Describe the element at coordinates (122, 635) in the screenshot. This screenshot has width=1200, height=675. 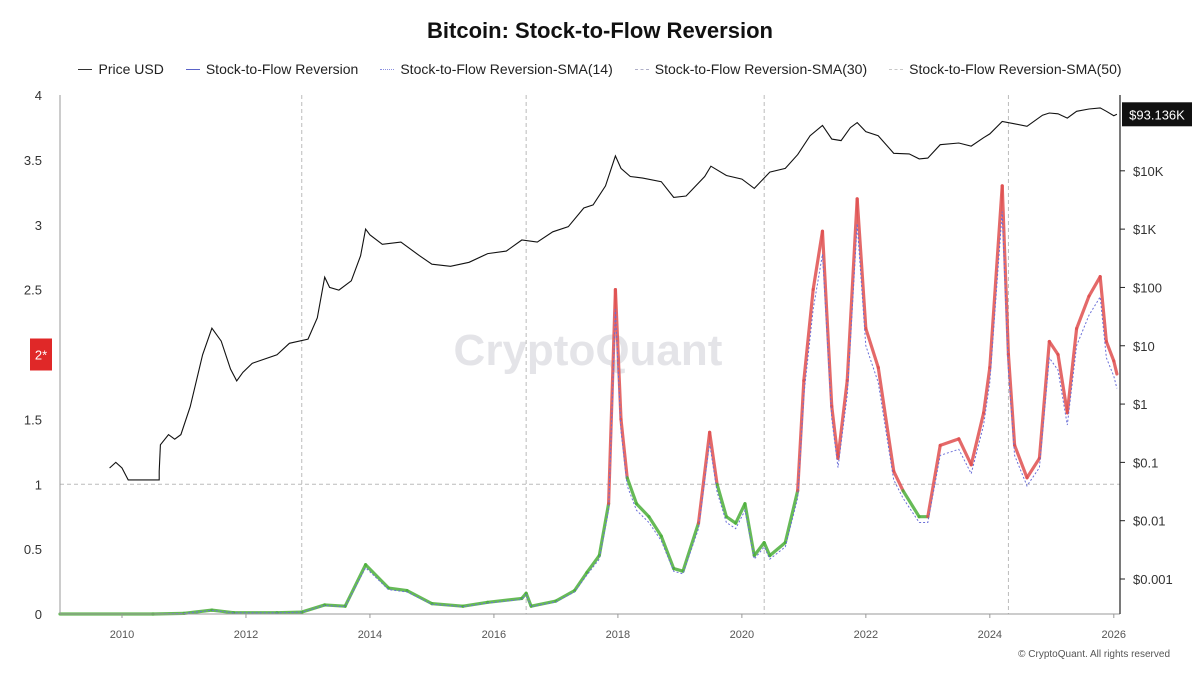
I see `x-tick-label: 2010` at that location.